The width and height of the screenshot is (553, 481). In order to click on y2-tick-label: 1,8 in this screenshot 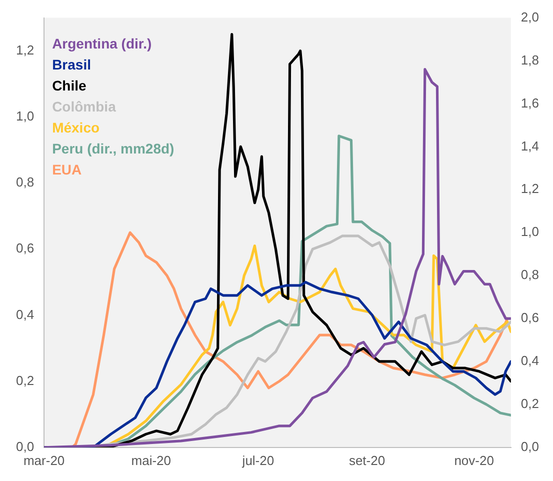, I will do `click(530, 60)`.